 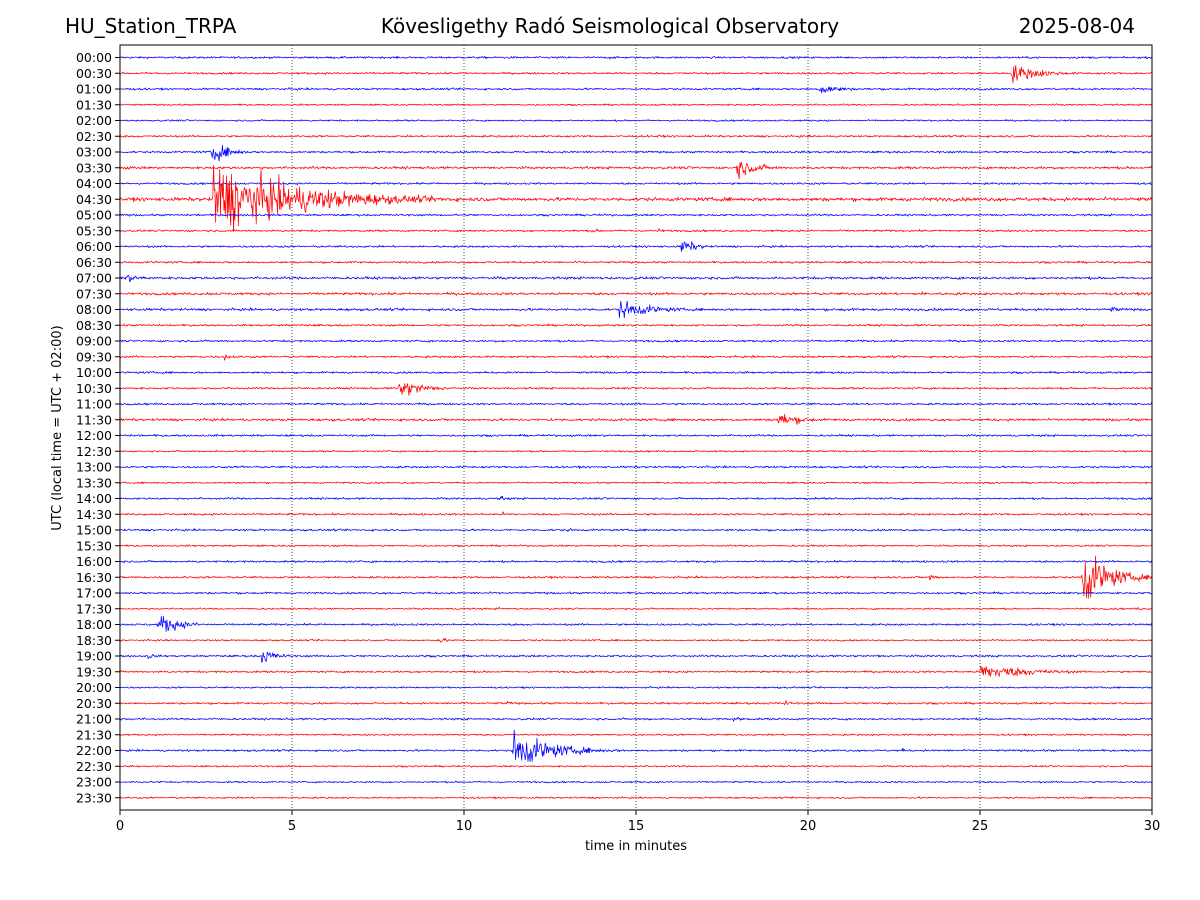 I want to click on trace-1900, so click(x=636, y=657).